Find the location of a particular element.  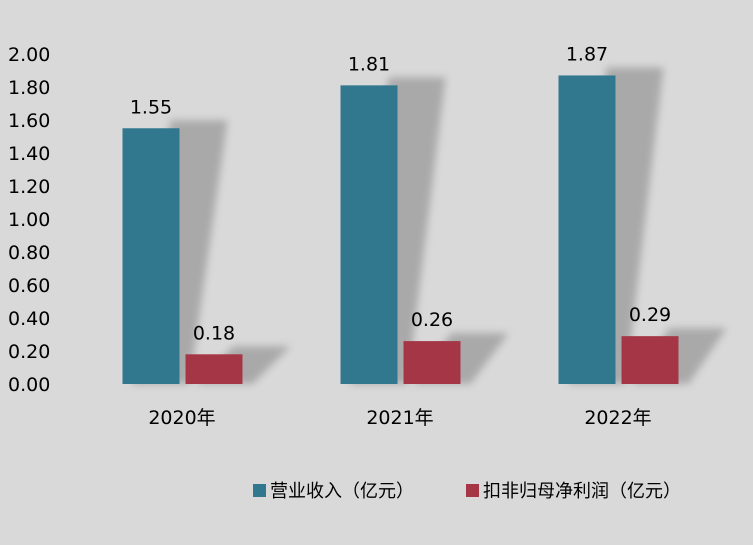

y-tick-label: 2.00 is located at coordinates (29, 55).